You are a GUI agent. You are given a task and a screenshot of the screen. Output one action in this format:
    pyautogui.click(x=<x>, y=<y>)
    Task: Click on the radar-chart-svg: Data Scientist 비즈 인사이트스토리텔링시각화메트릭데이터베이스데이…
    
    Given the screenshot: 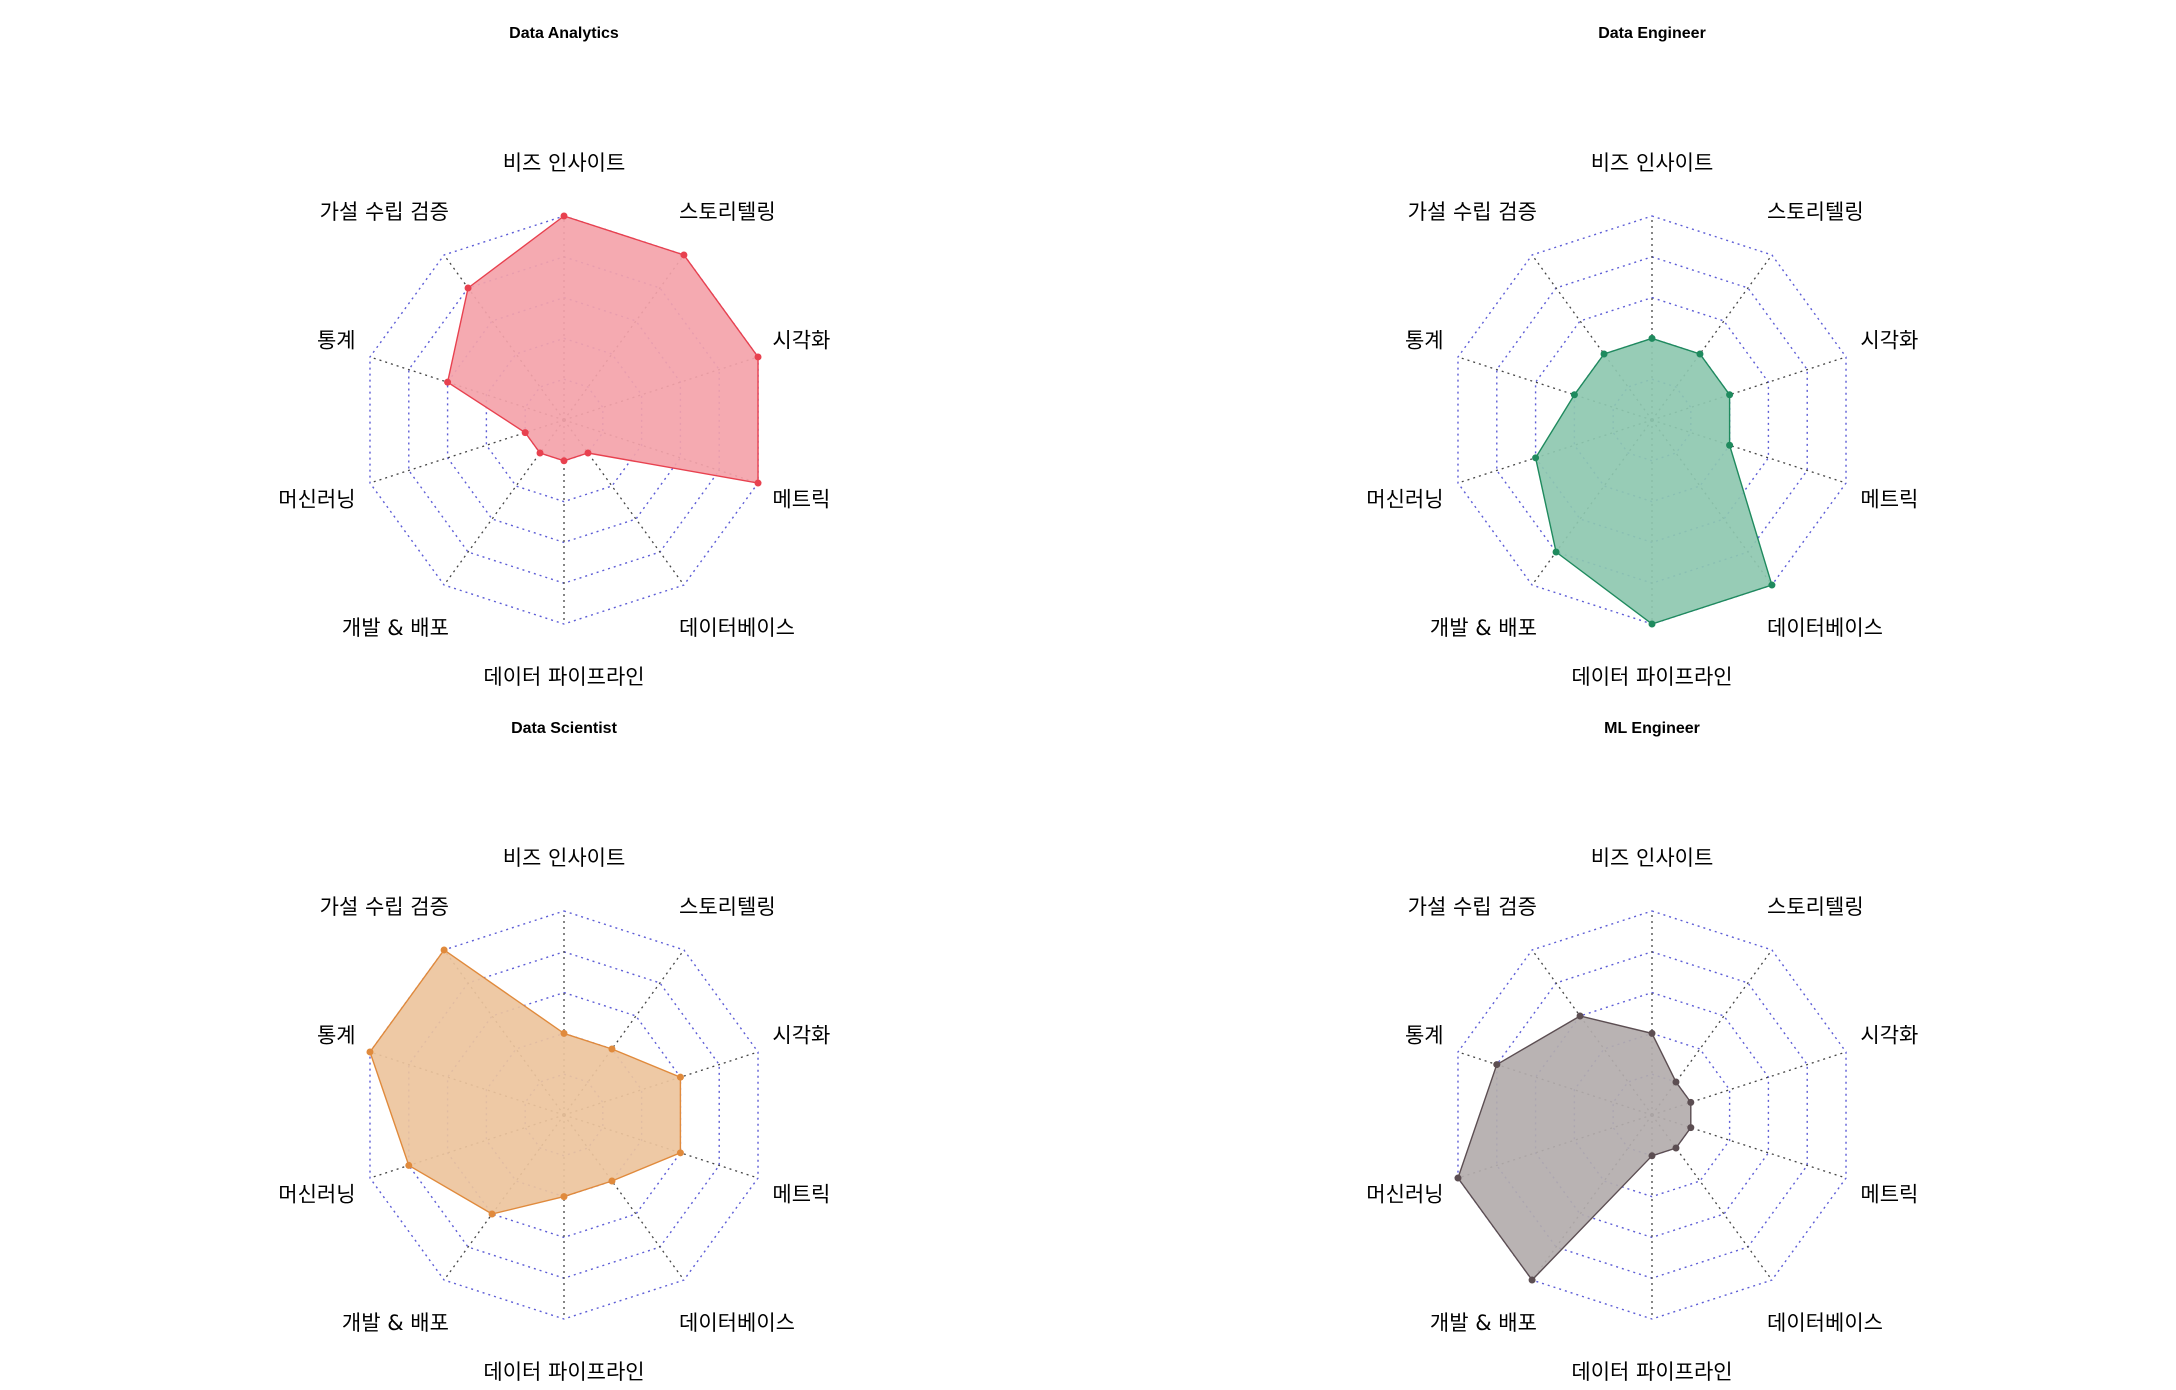 What is the action you would take?
    pyautogui.click(x=554, y=1052)
    